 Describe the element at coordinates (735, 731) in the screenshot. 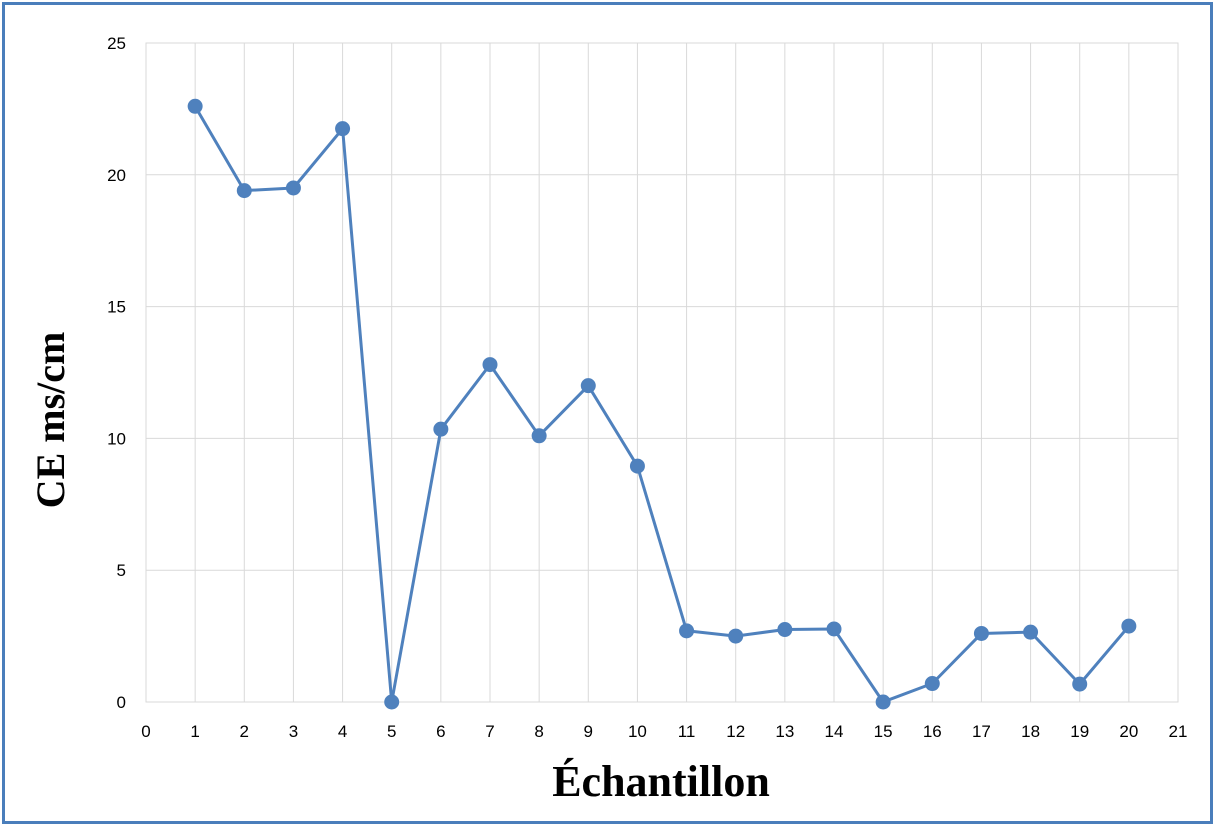

I see `x-tick-label: 12` at that location.